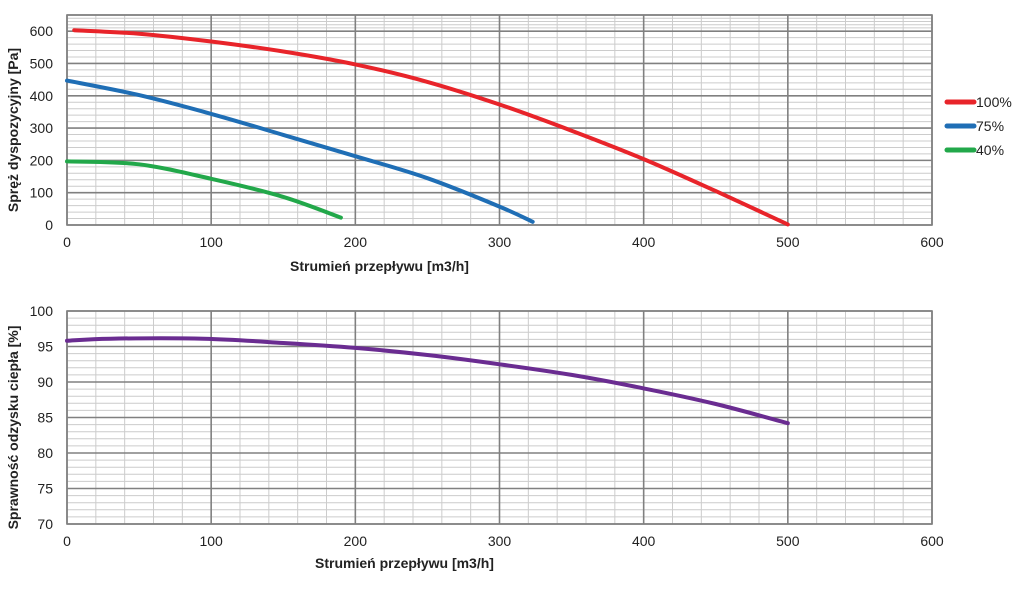 This screenshot has height=590, width=1023. Describe the element at coordinates (42, 160) in the screenshot. I see `y-tick-label: 200` at that location.